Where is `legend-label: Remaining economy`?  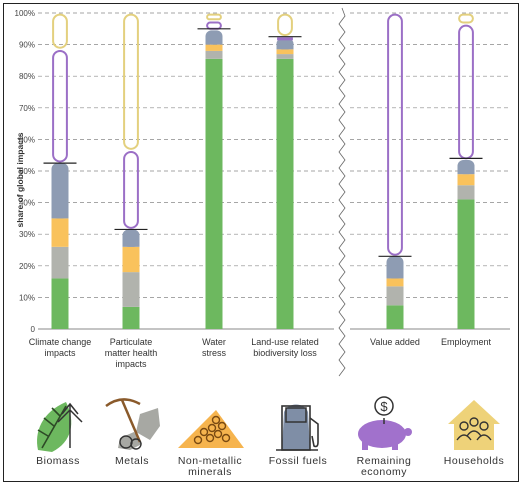 legend-label: Remaining economy is located at coordinates (384, 466).